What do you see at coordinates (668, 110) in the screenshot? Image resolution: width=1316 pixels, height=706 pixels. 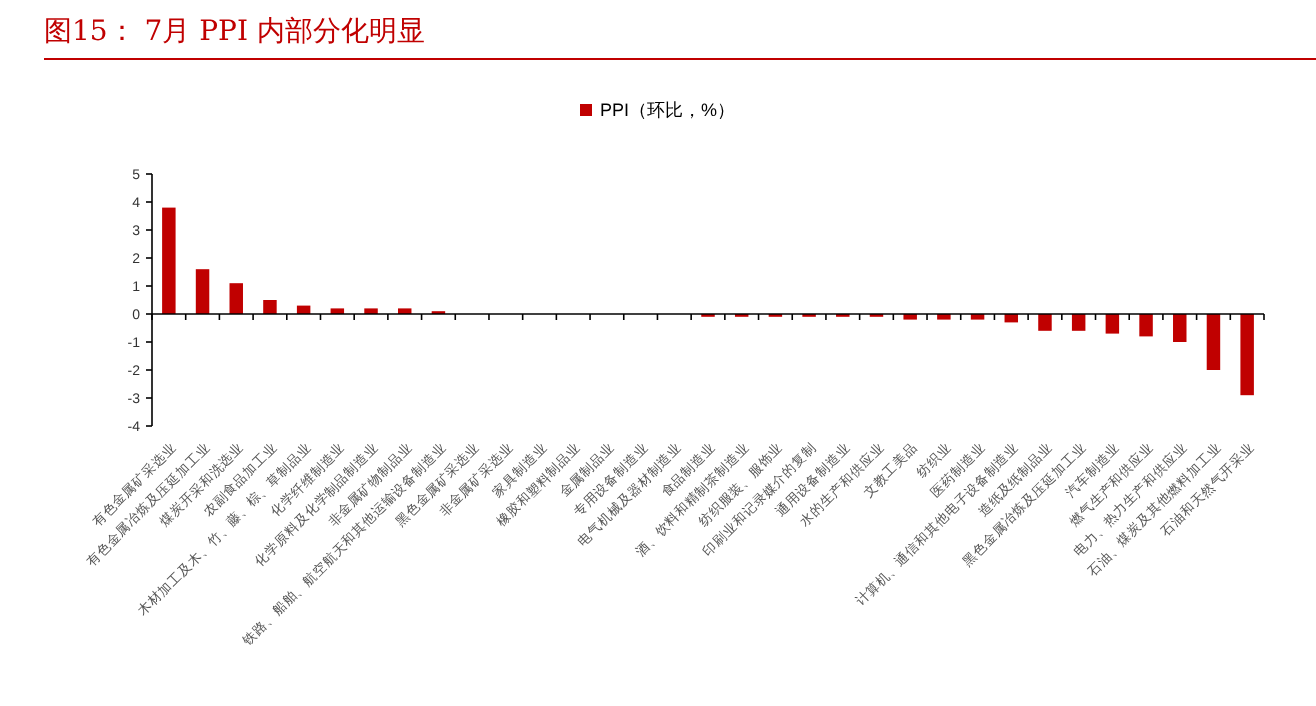 I see `legend-label: PPI（环比，%）` at bounding box center [668, 110].